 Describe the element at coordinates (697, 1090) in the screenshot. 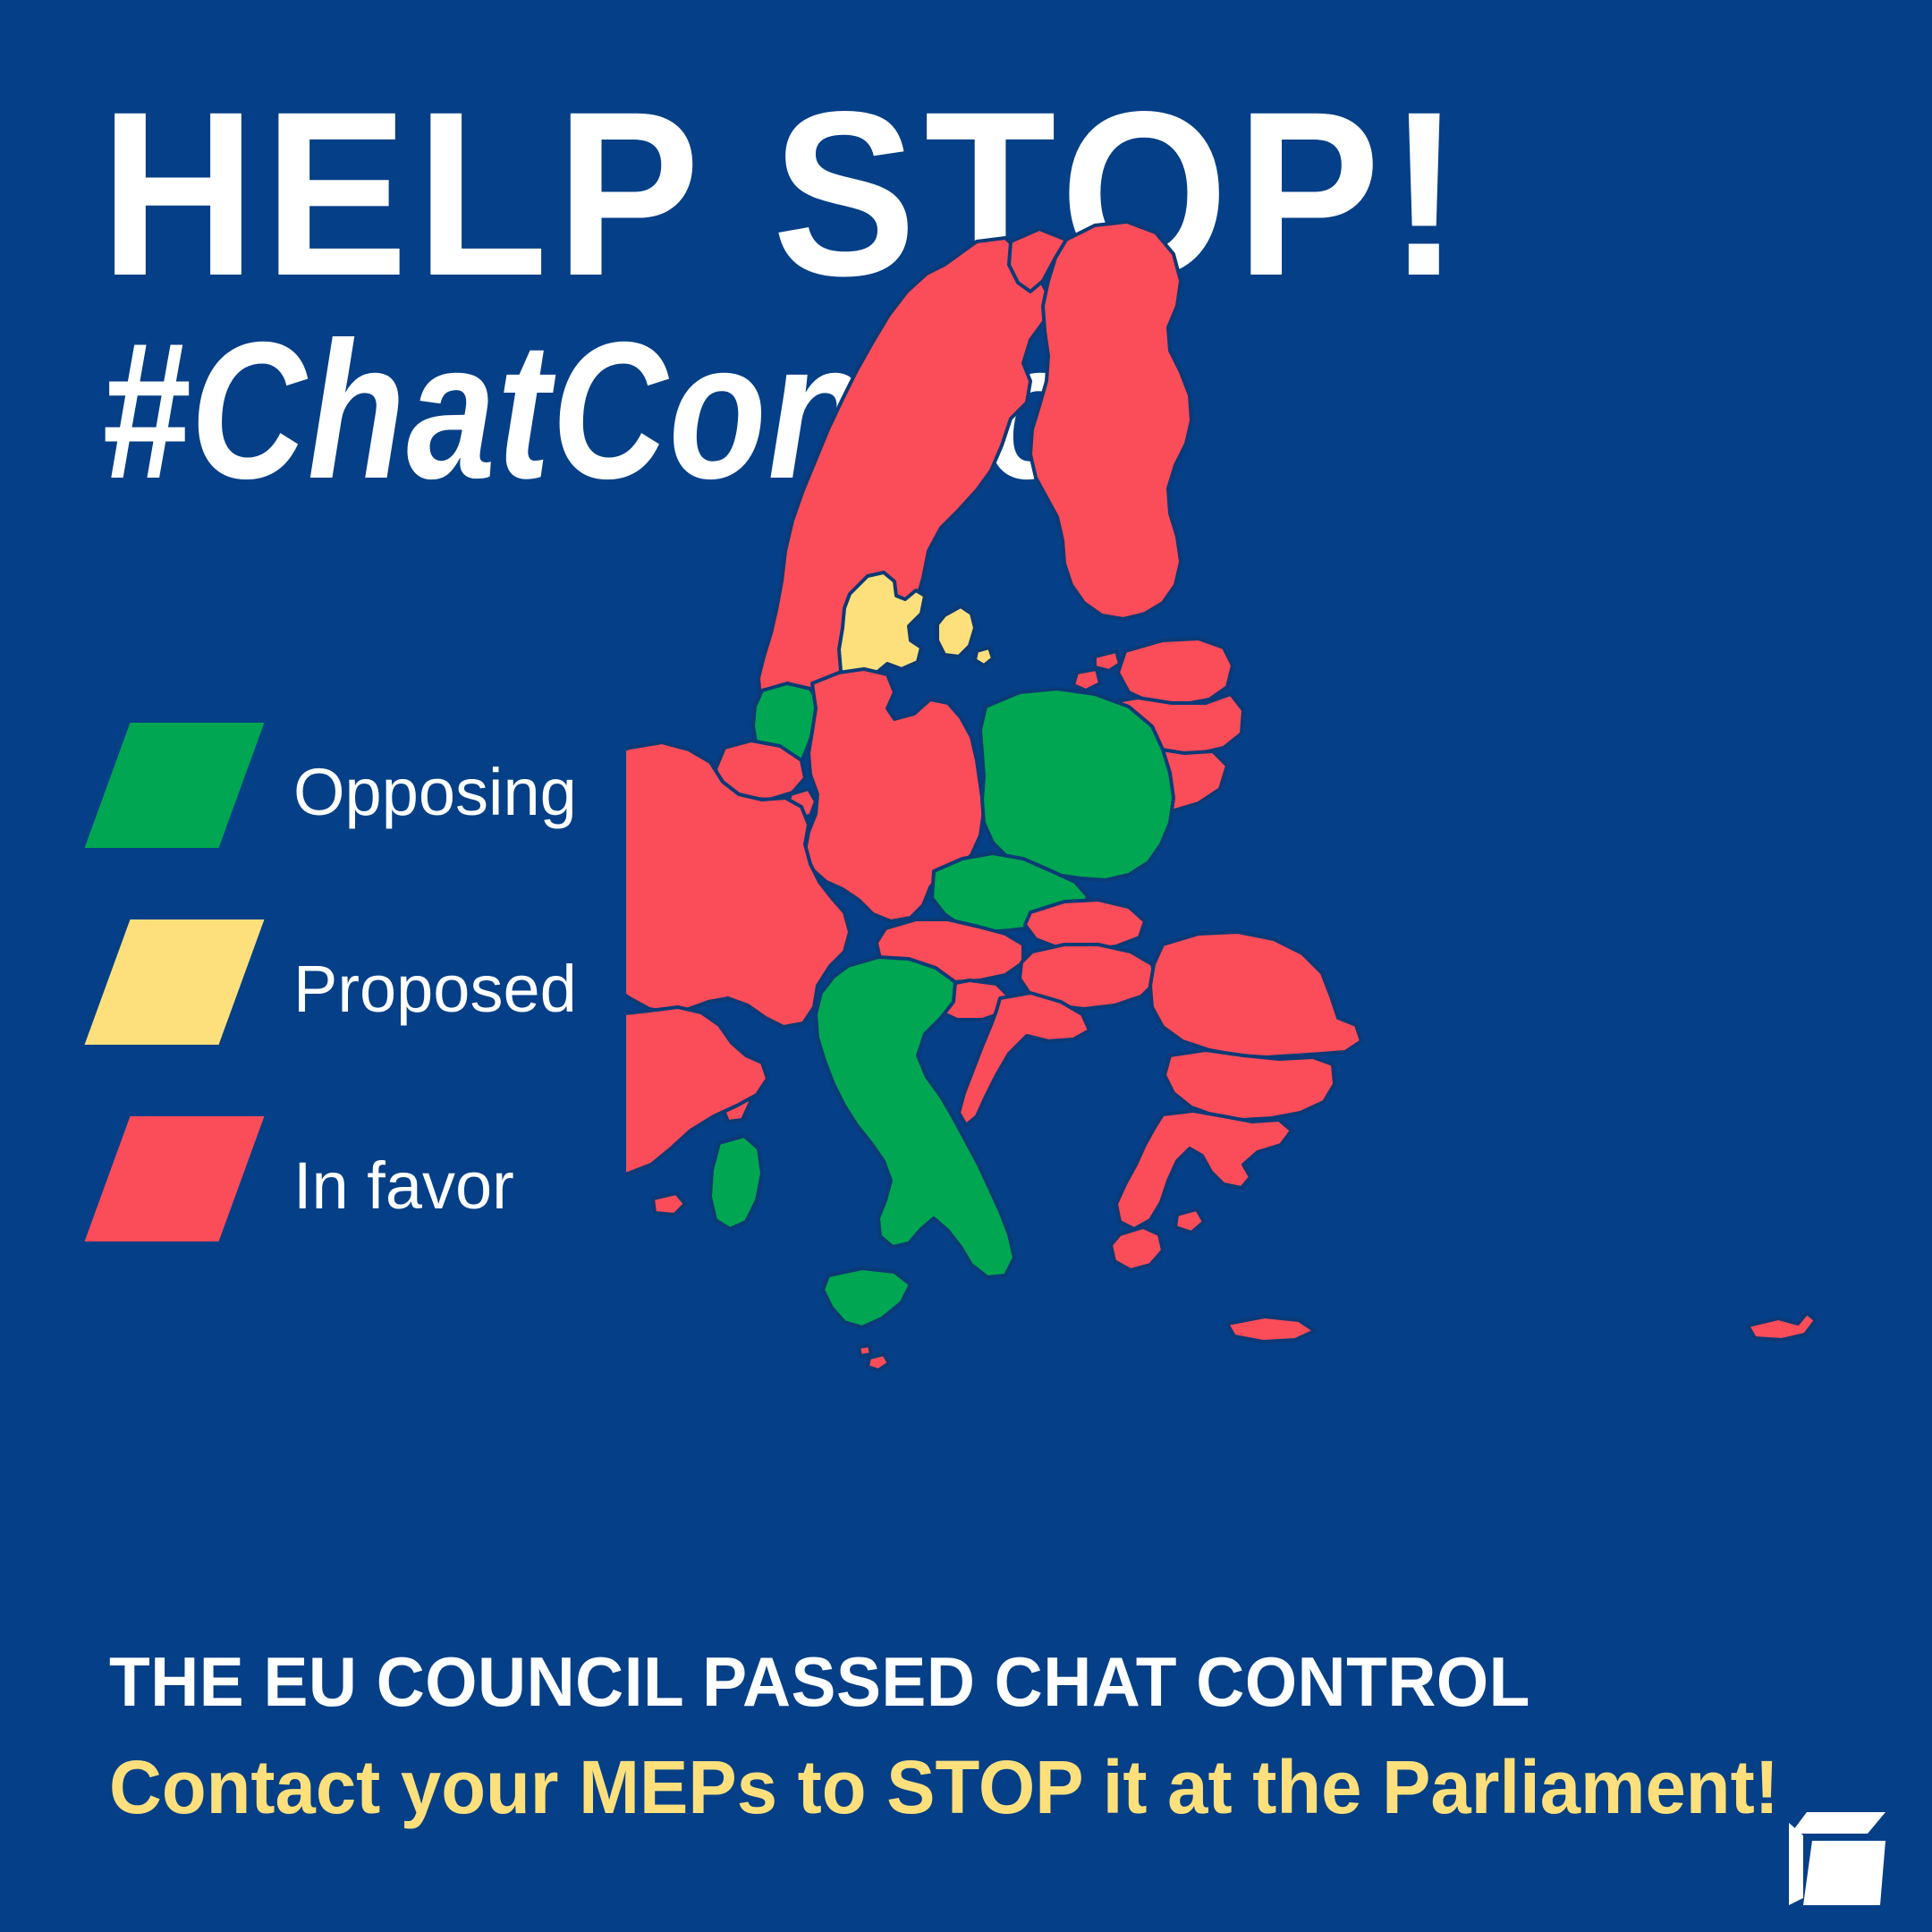

I see `country-spain` at that location.